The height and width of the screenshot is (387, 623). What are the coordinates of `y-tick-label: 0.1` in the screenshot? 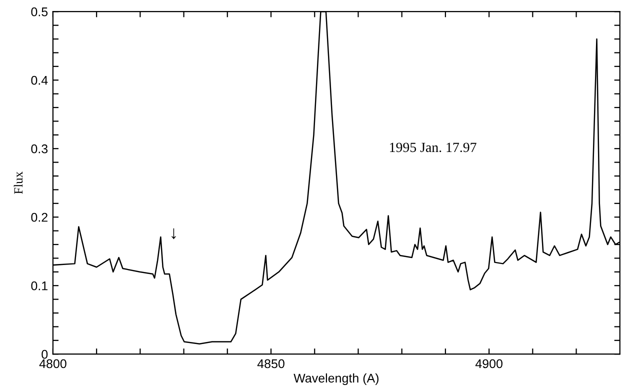 It's located at (39, 285).